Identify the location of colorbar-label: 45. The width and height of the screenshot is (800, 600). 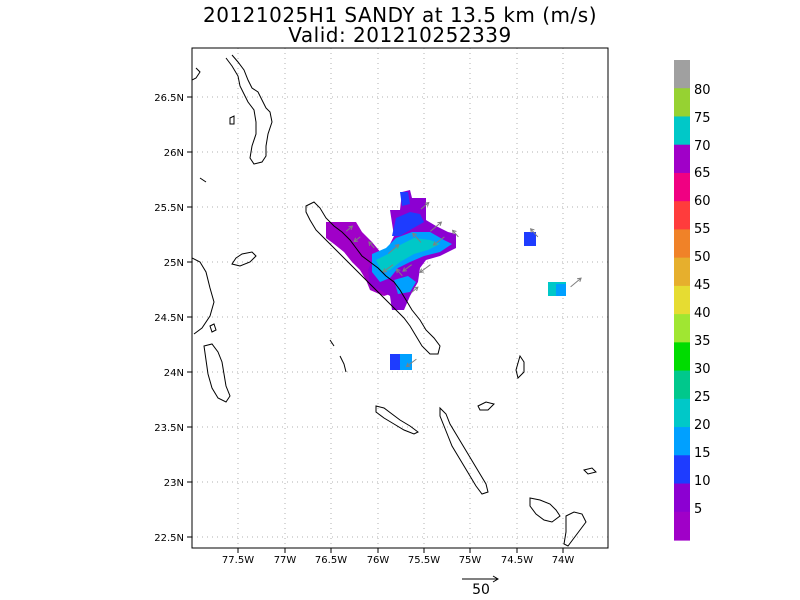
(702, 285).